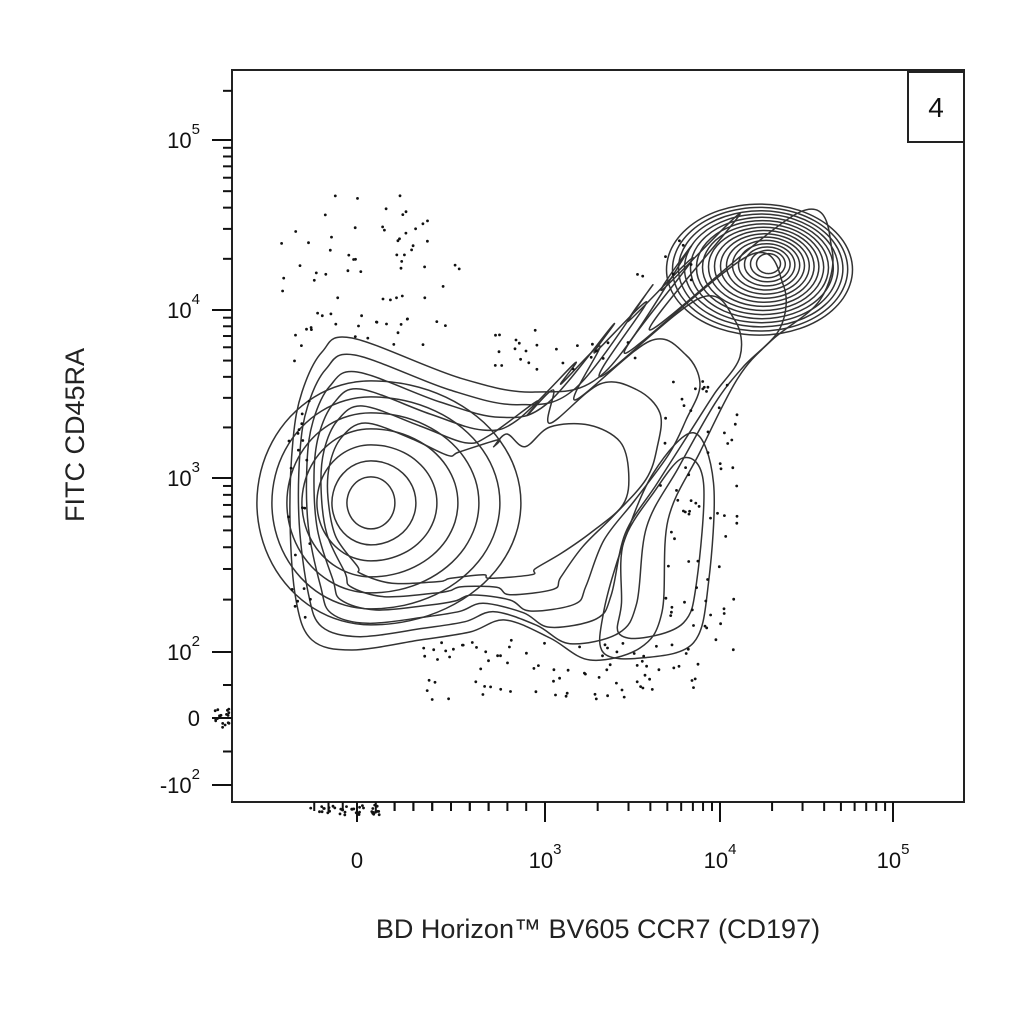  I want to click on y-tick-label-5: 10⁵, so click(183, 137).